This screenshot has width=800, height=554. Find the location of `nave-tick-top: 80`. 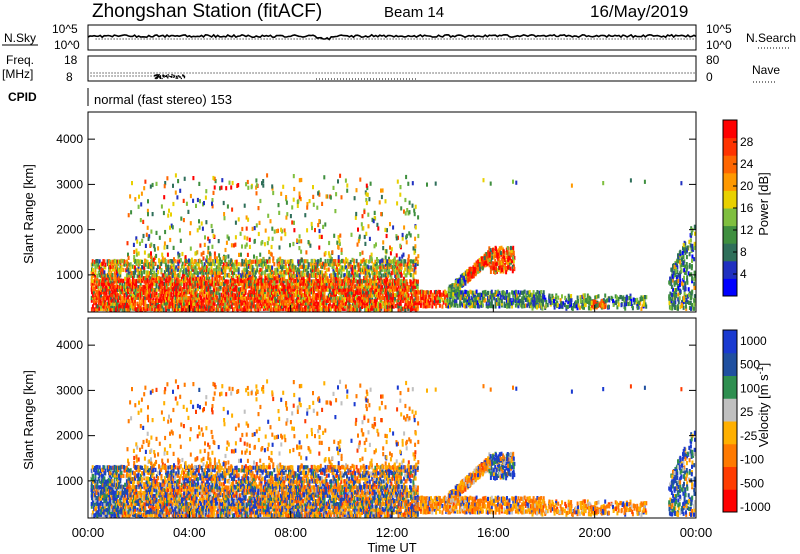

nave-tick-top: 80 is located at coordinates (713, 60).